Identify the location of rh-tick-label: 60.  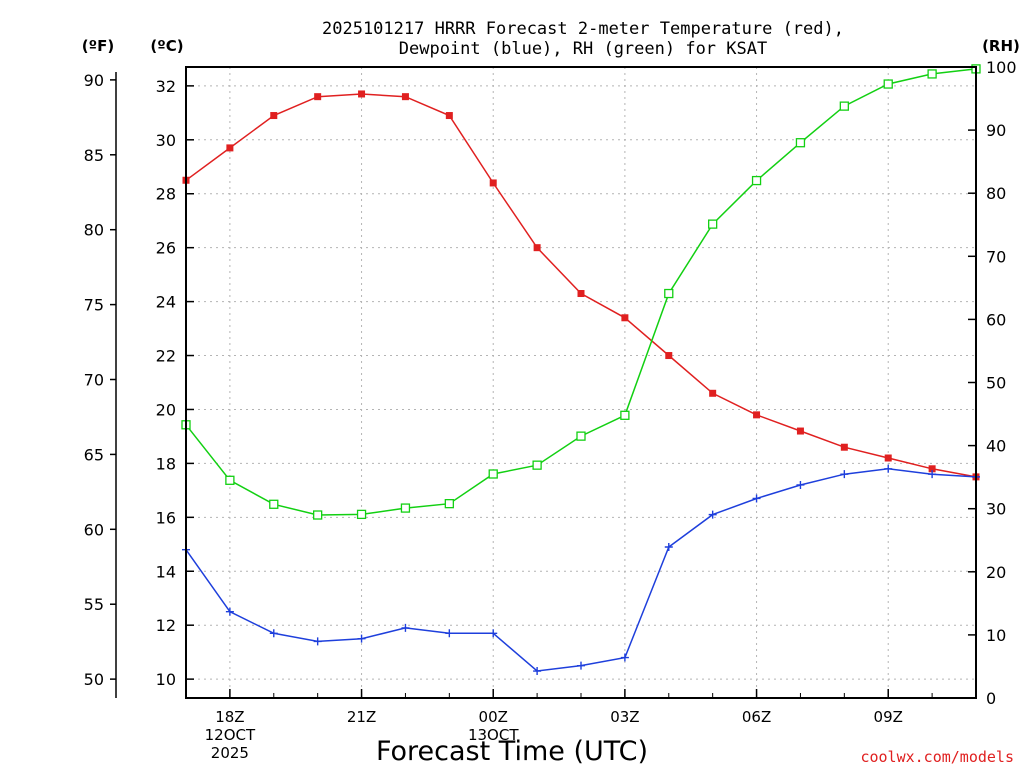
(996, 319).